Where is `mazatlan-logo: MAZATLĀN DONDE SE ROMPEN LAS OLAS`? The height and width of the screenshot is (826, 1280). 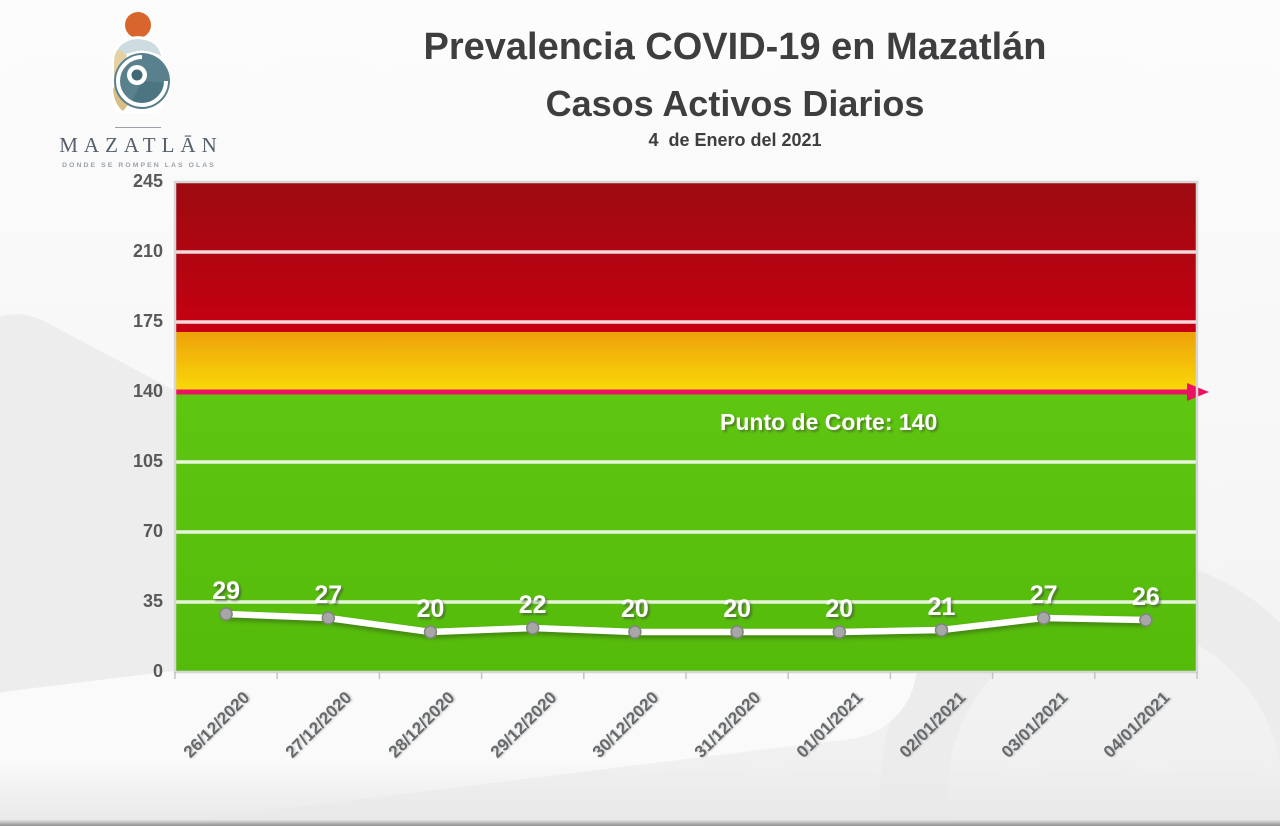 mazatlan-logo: MAZATLĀN DONDE SE ROMPEN LAS OLAS is located at coordinates (138, 88).